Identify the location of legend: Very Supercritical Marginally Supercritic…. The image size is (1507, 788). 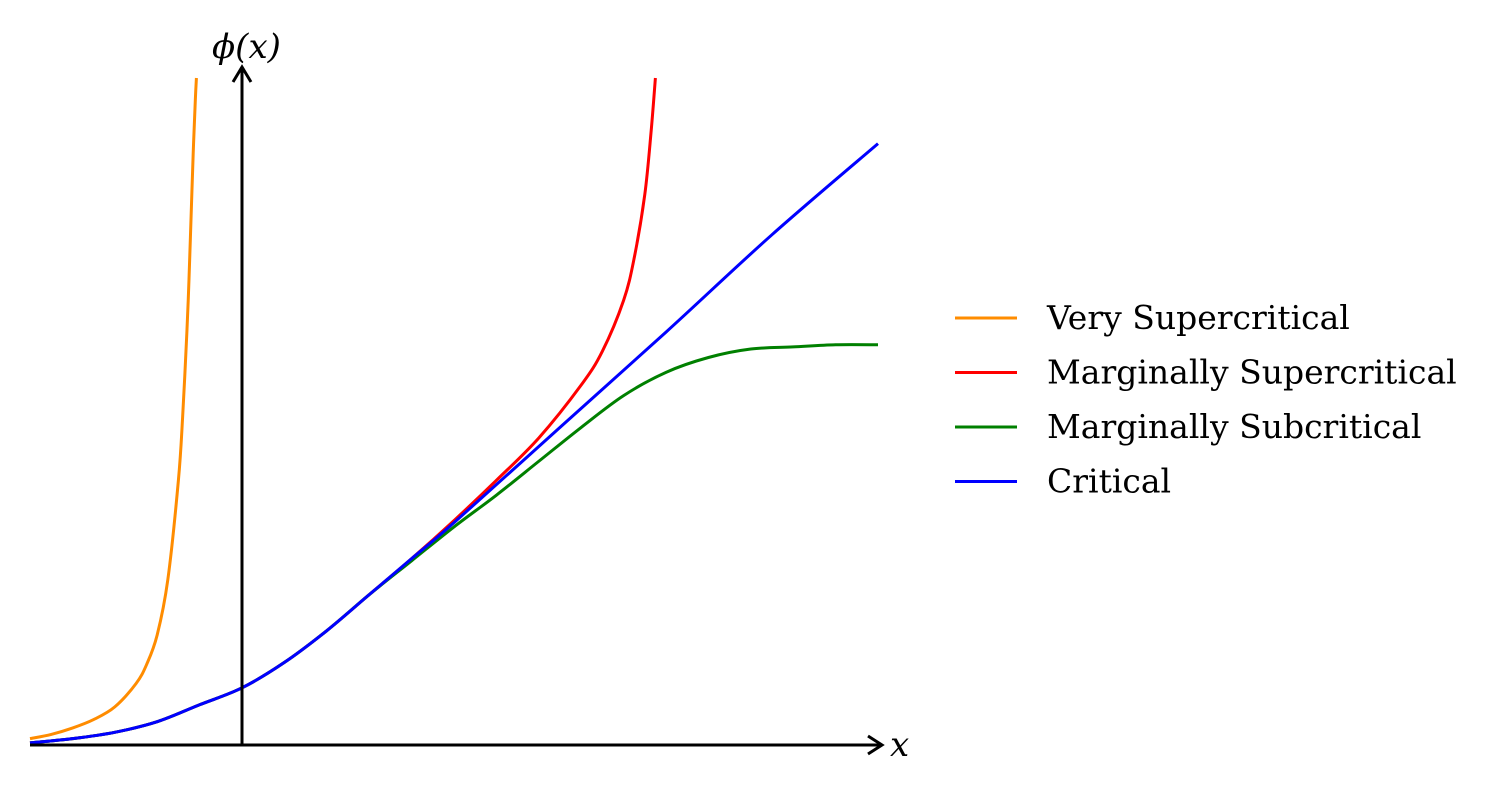
(1206, 399).